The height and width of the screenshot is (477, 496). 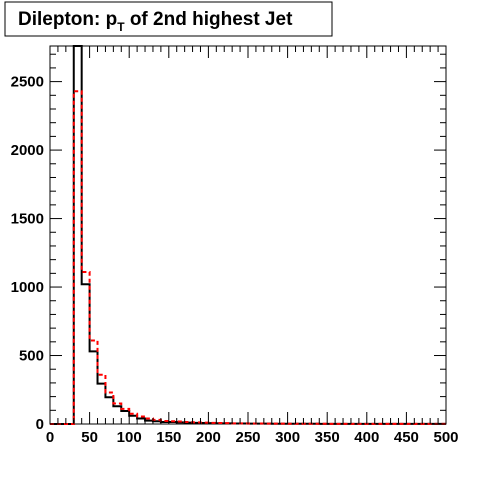 I want to click on title-suffix: of 2nd highest Jet, so click(x=209, y=19).